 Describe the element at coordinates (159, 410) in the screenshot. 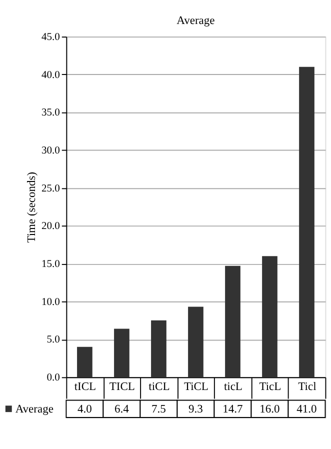

I see `data-label: 7.5` at that location.